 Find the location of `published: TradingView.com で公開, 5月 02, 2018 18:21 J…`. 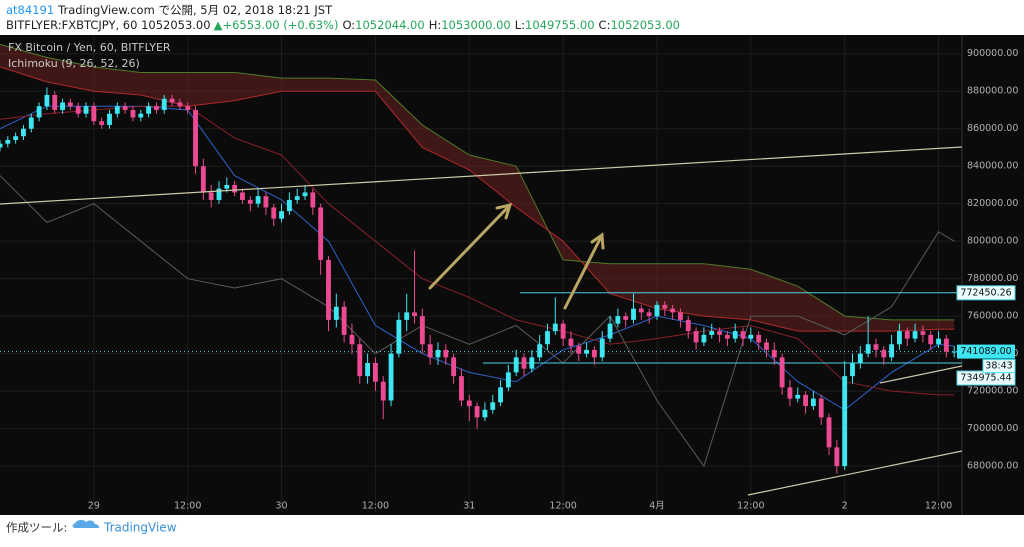

published: TradingView.com で公開, 5月 02, 2018 18:21 J… is located at coordinates (195, 10).